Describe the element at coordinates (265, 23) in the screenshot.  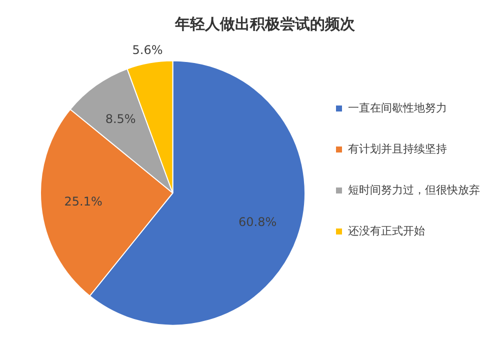
I see `chart-title: 年轻人做出积极尝试的频次` at that location.